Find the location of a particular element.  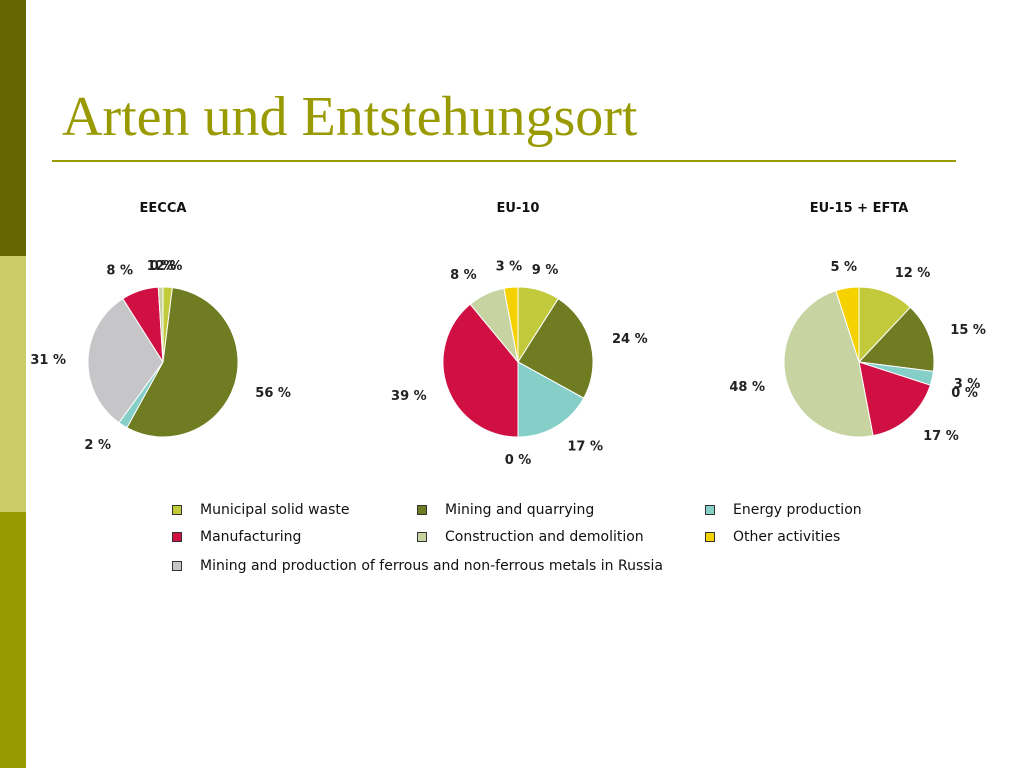

data-label-municipal-solid-waste: 2 % is located at coordinates (169, 266).